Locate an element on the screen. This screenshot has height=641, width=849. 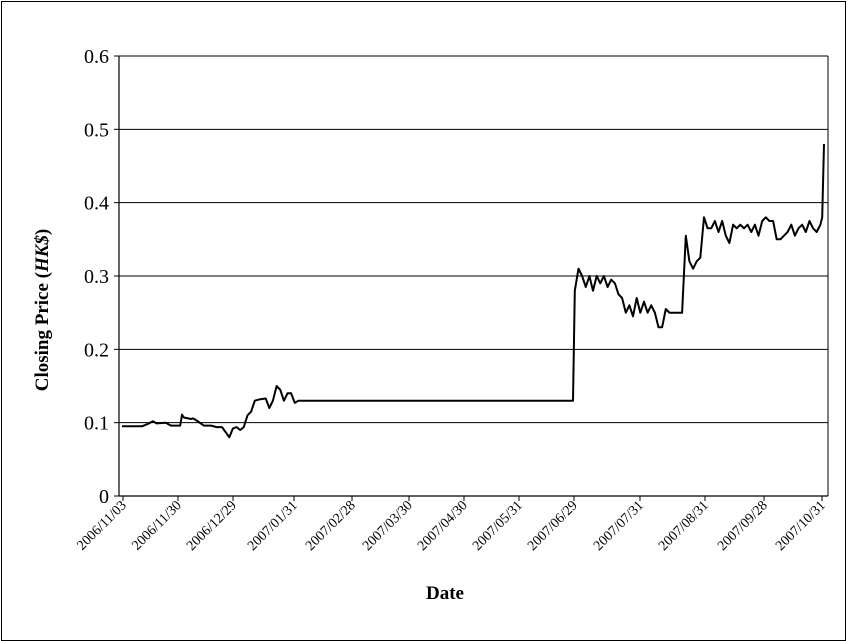
x-tick-label: 2007/05/31 is located at coordinates (498, 526).